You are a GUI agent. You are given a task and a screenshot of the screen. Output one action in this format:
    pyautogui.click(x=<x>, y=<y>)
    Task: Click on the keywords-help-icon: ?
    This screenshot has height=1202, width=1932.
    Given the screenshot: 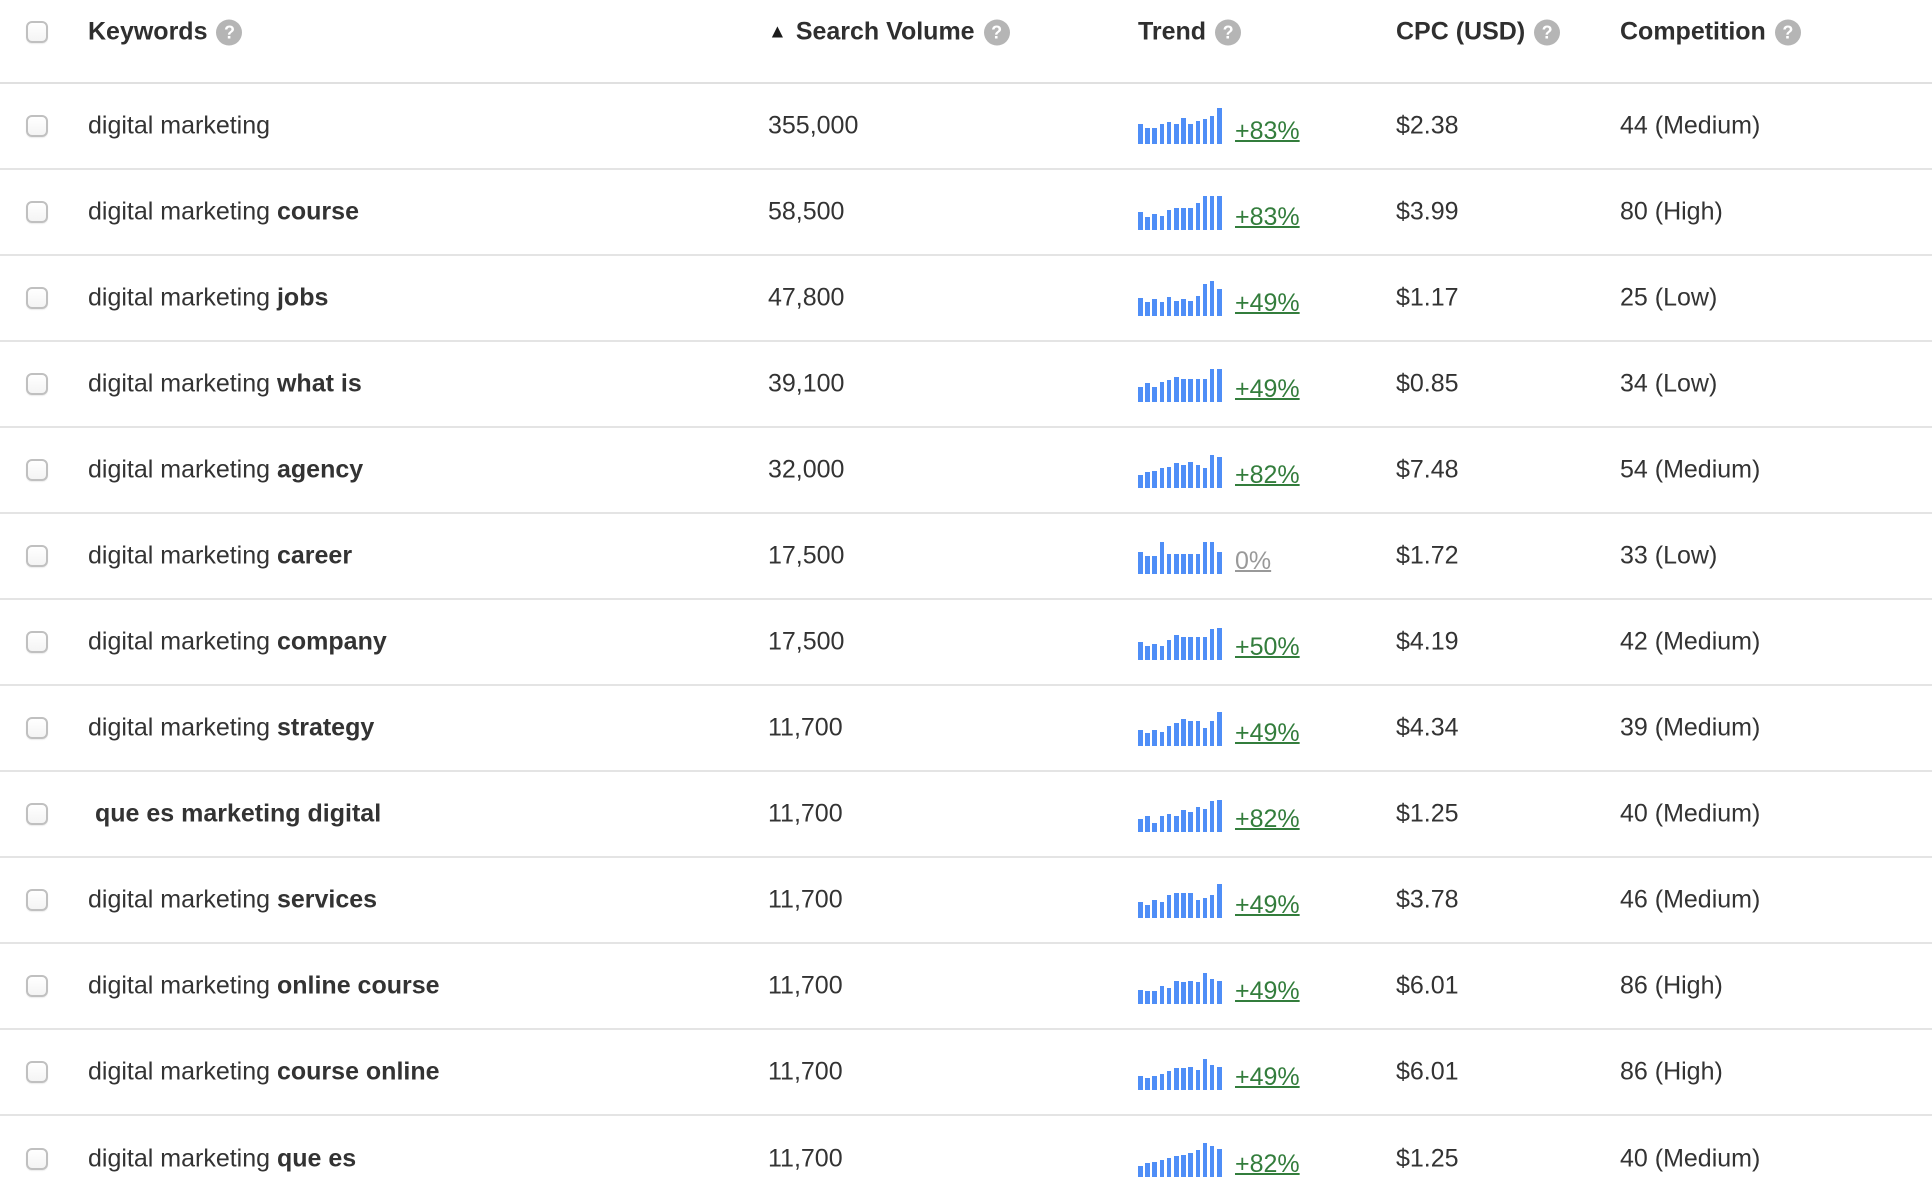 What is the action you would take?
    pyautogui.click(x=229, y=32)
    